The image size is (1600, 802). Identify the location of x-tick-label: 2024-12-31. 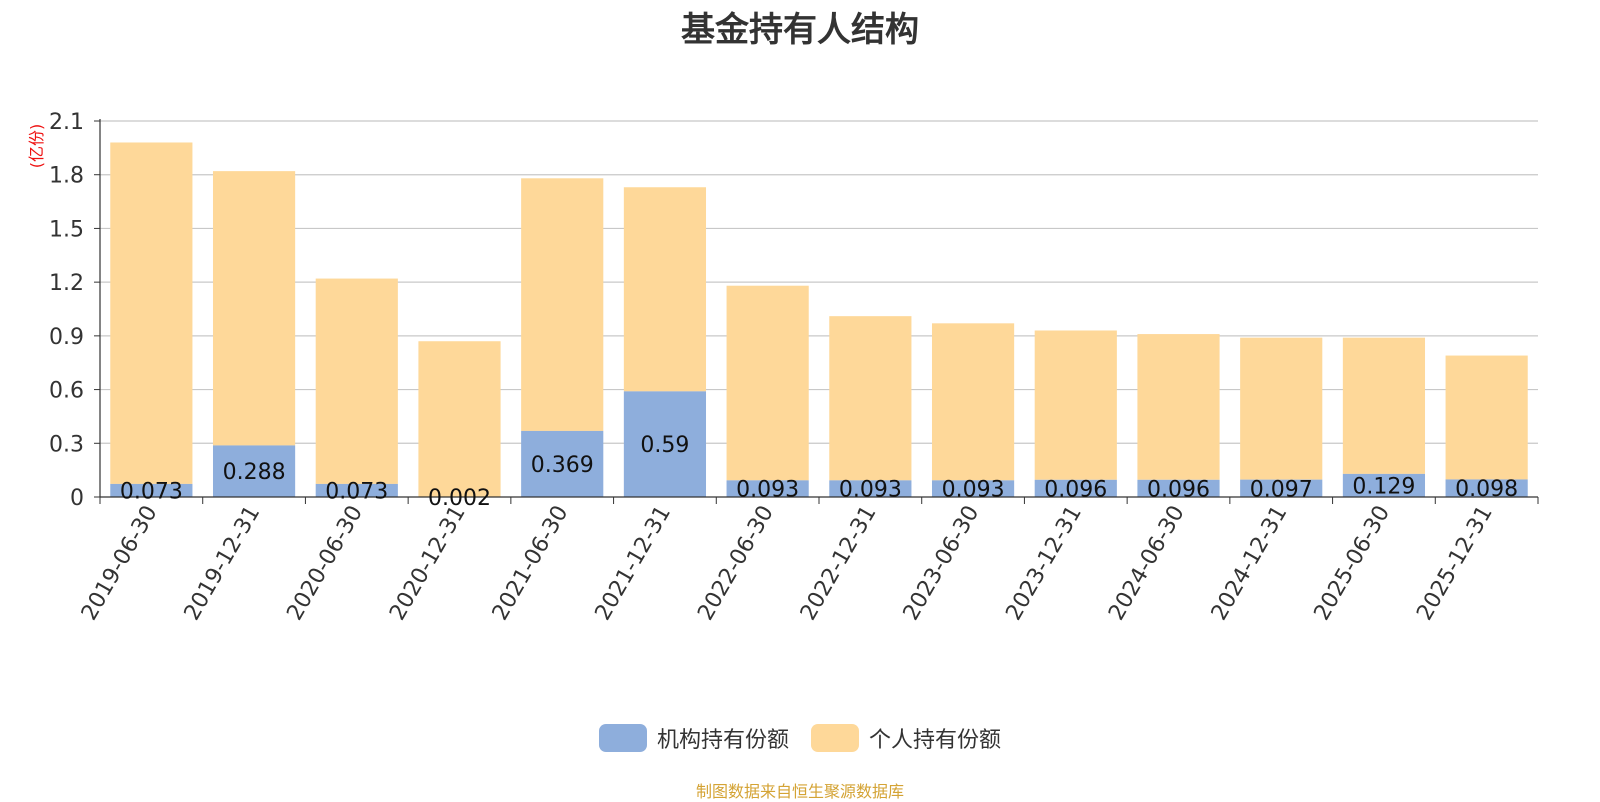
(1250, 563).